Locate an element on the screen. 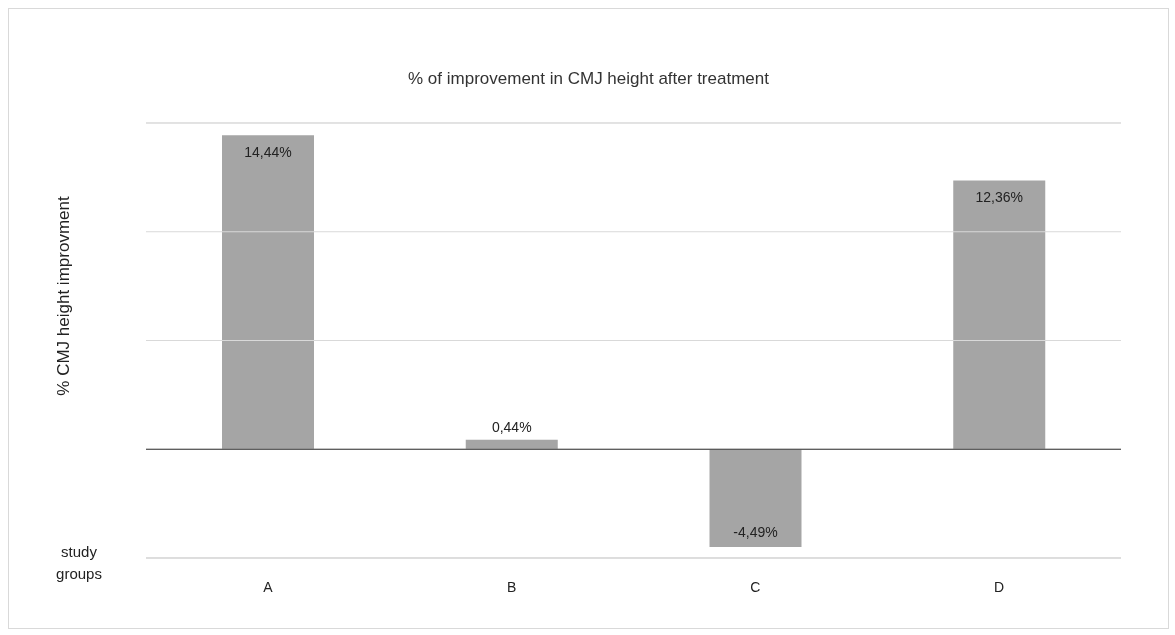 The width and height of the screenshot is (1175, 635). x-tick-label: A is located at coordinates (268, 586).